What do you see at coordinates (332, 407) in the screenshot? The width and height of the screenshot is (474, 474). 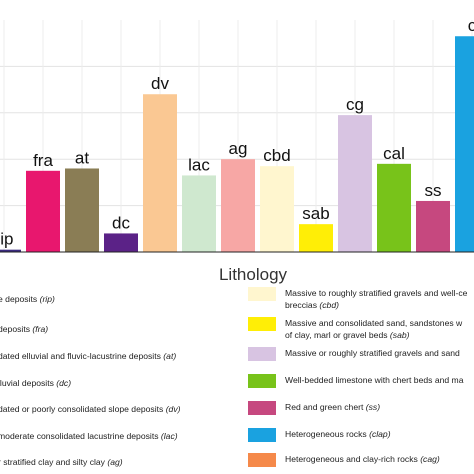 I see `legend-entry-right: Red and green chert (ss)` at bounding box center [332, 407].